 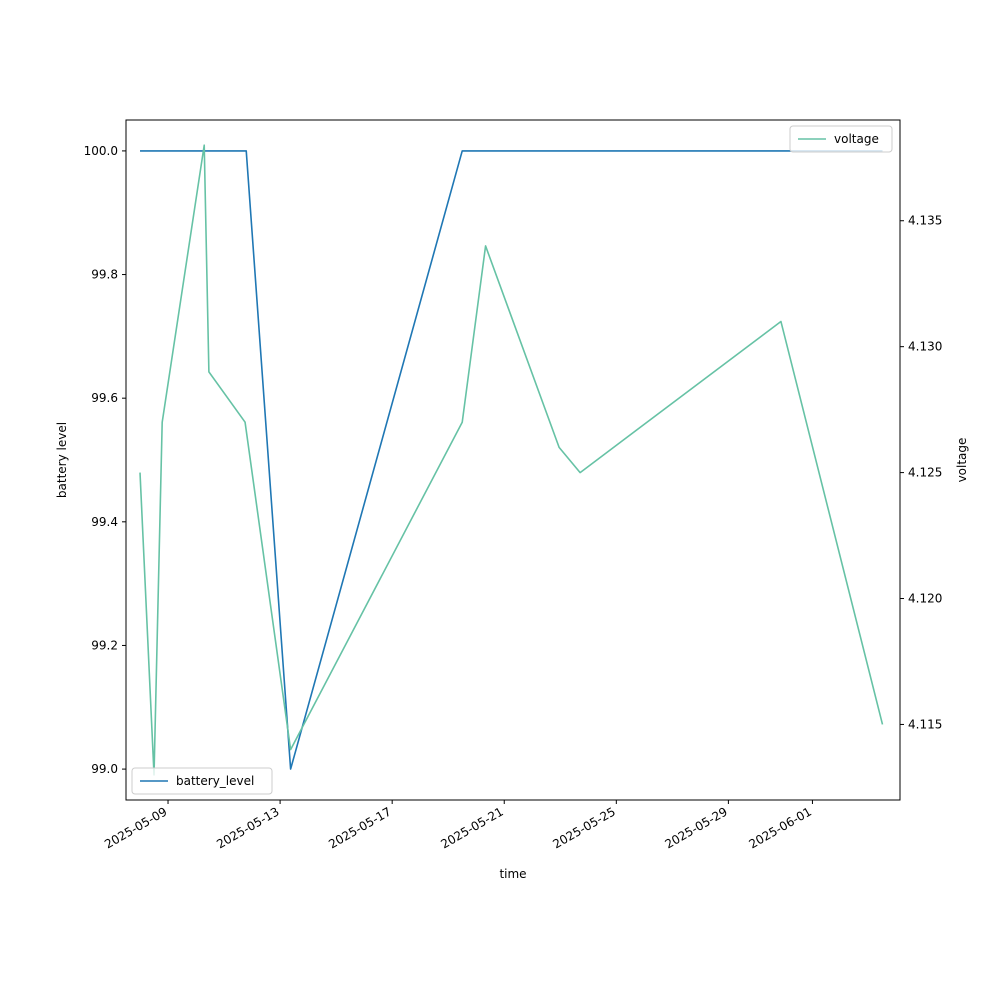 What do you see at coordinates (105, 460) in the screenshot?
I see `y-axis-left: 99.0 99.2 99.4 99.6 99.8 100.0` at bounding box center [105, 460].